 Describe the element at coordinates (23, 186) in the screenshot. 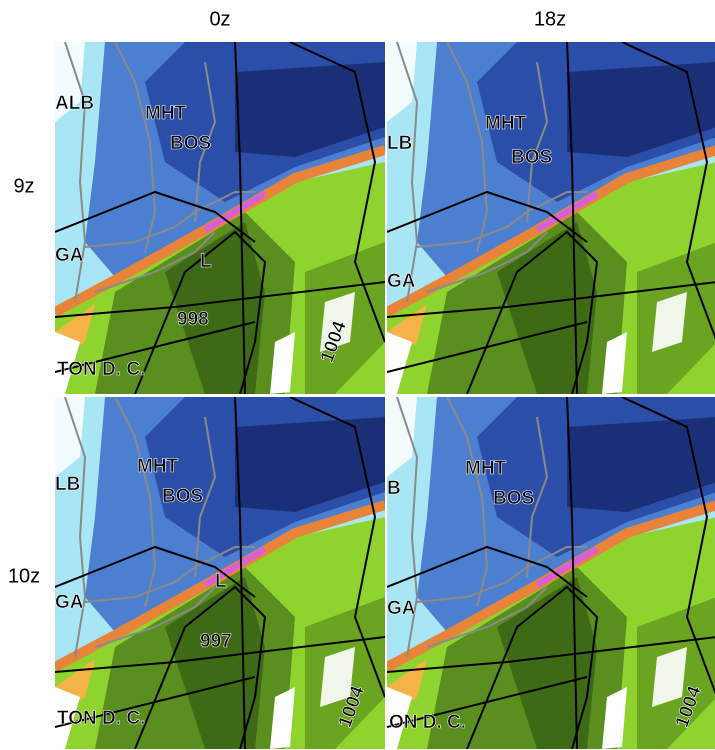

I see `row-header: 9z` at that location.